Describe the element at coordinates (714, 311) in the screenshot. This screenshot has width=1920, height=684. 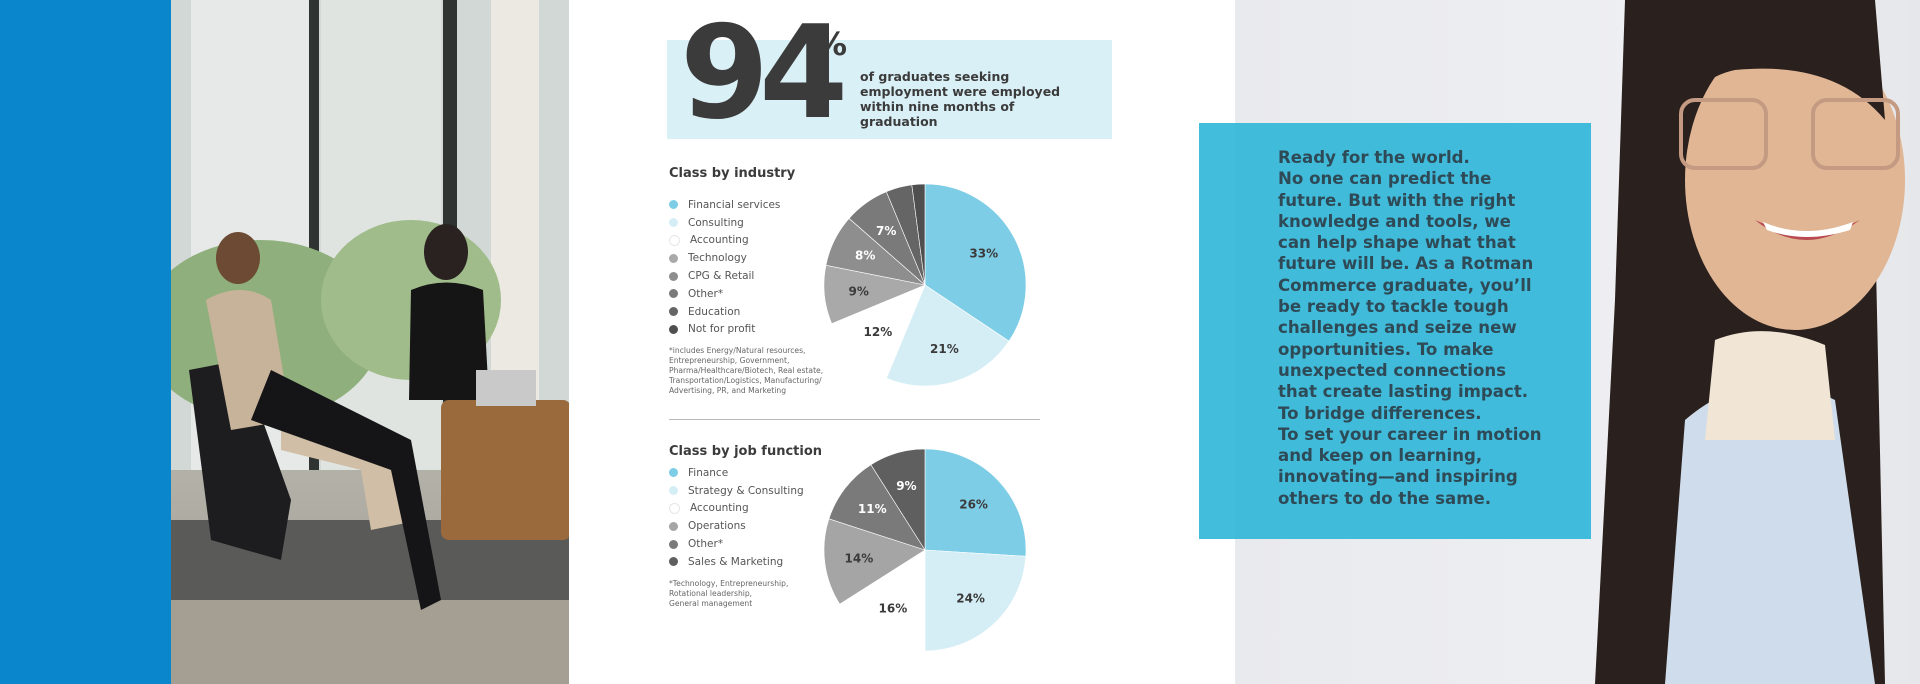
I see `legend-label: Education` at that location.